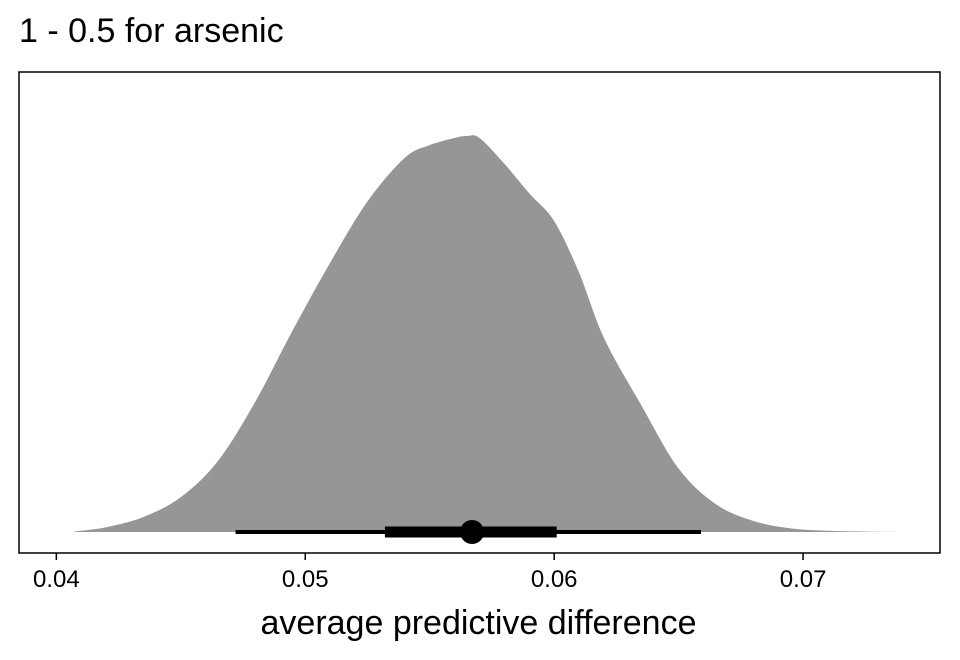 This screenshot has width=960, height=660. Describe the element at coordinates (803, 579) in the screenshot. I see `x-tick-label: 0.07` at that location.